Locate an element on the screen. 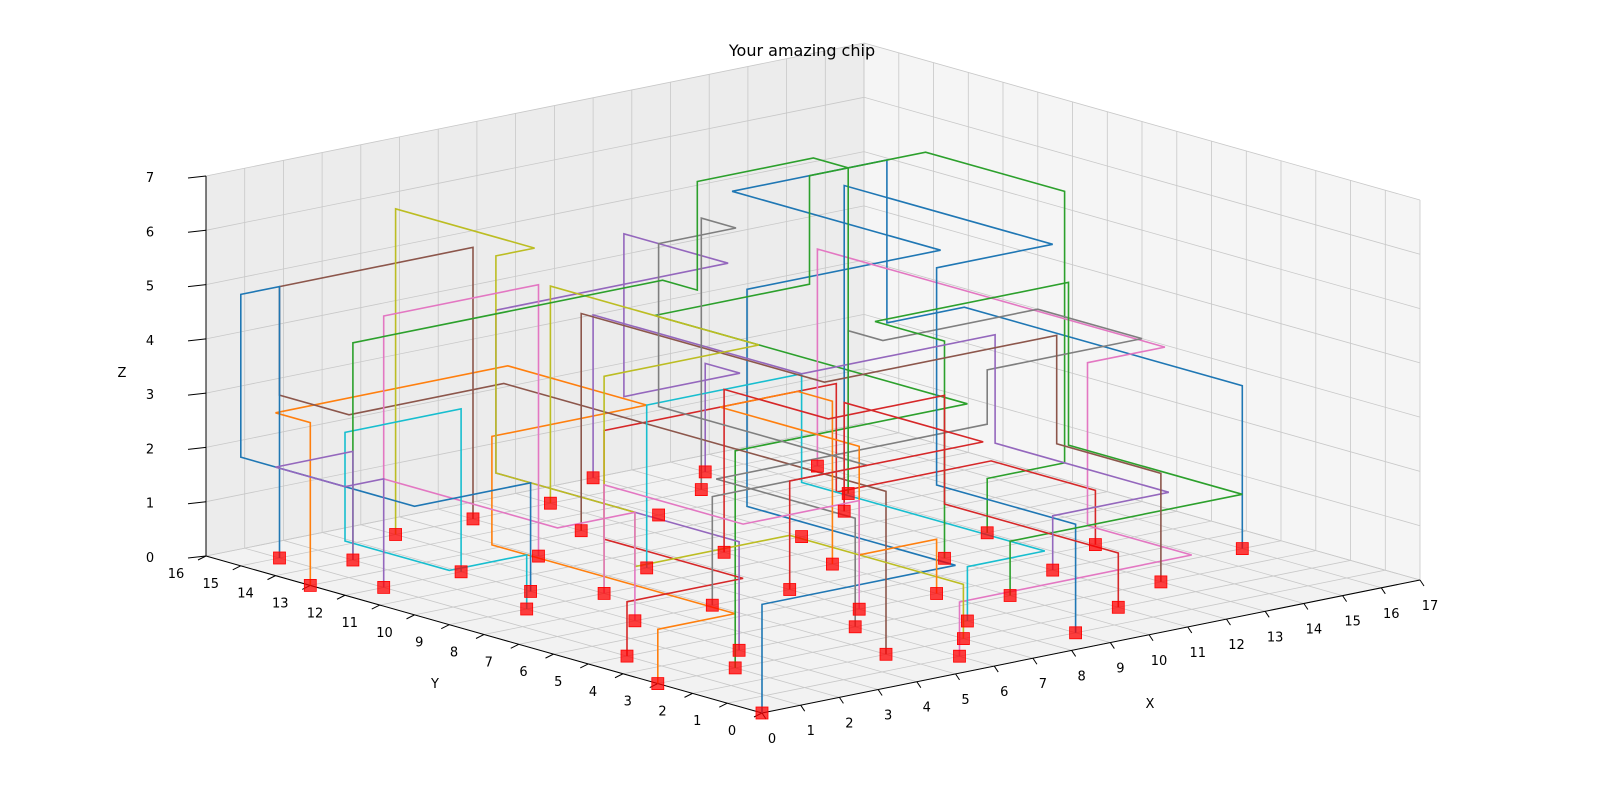 The image size is (1604, 800). y-tick-label: 9 is located at coordinates (419, 643).